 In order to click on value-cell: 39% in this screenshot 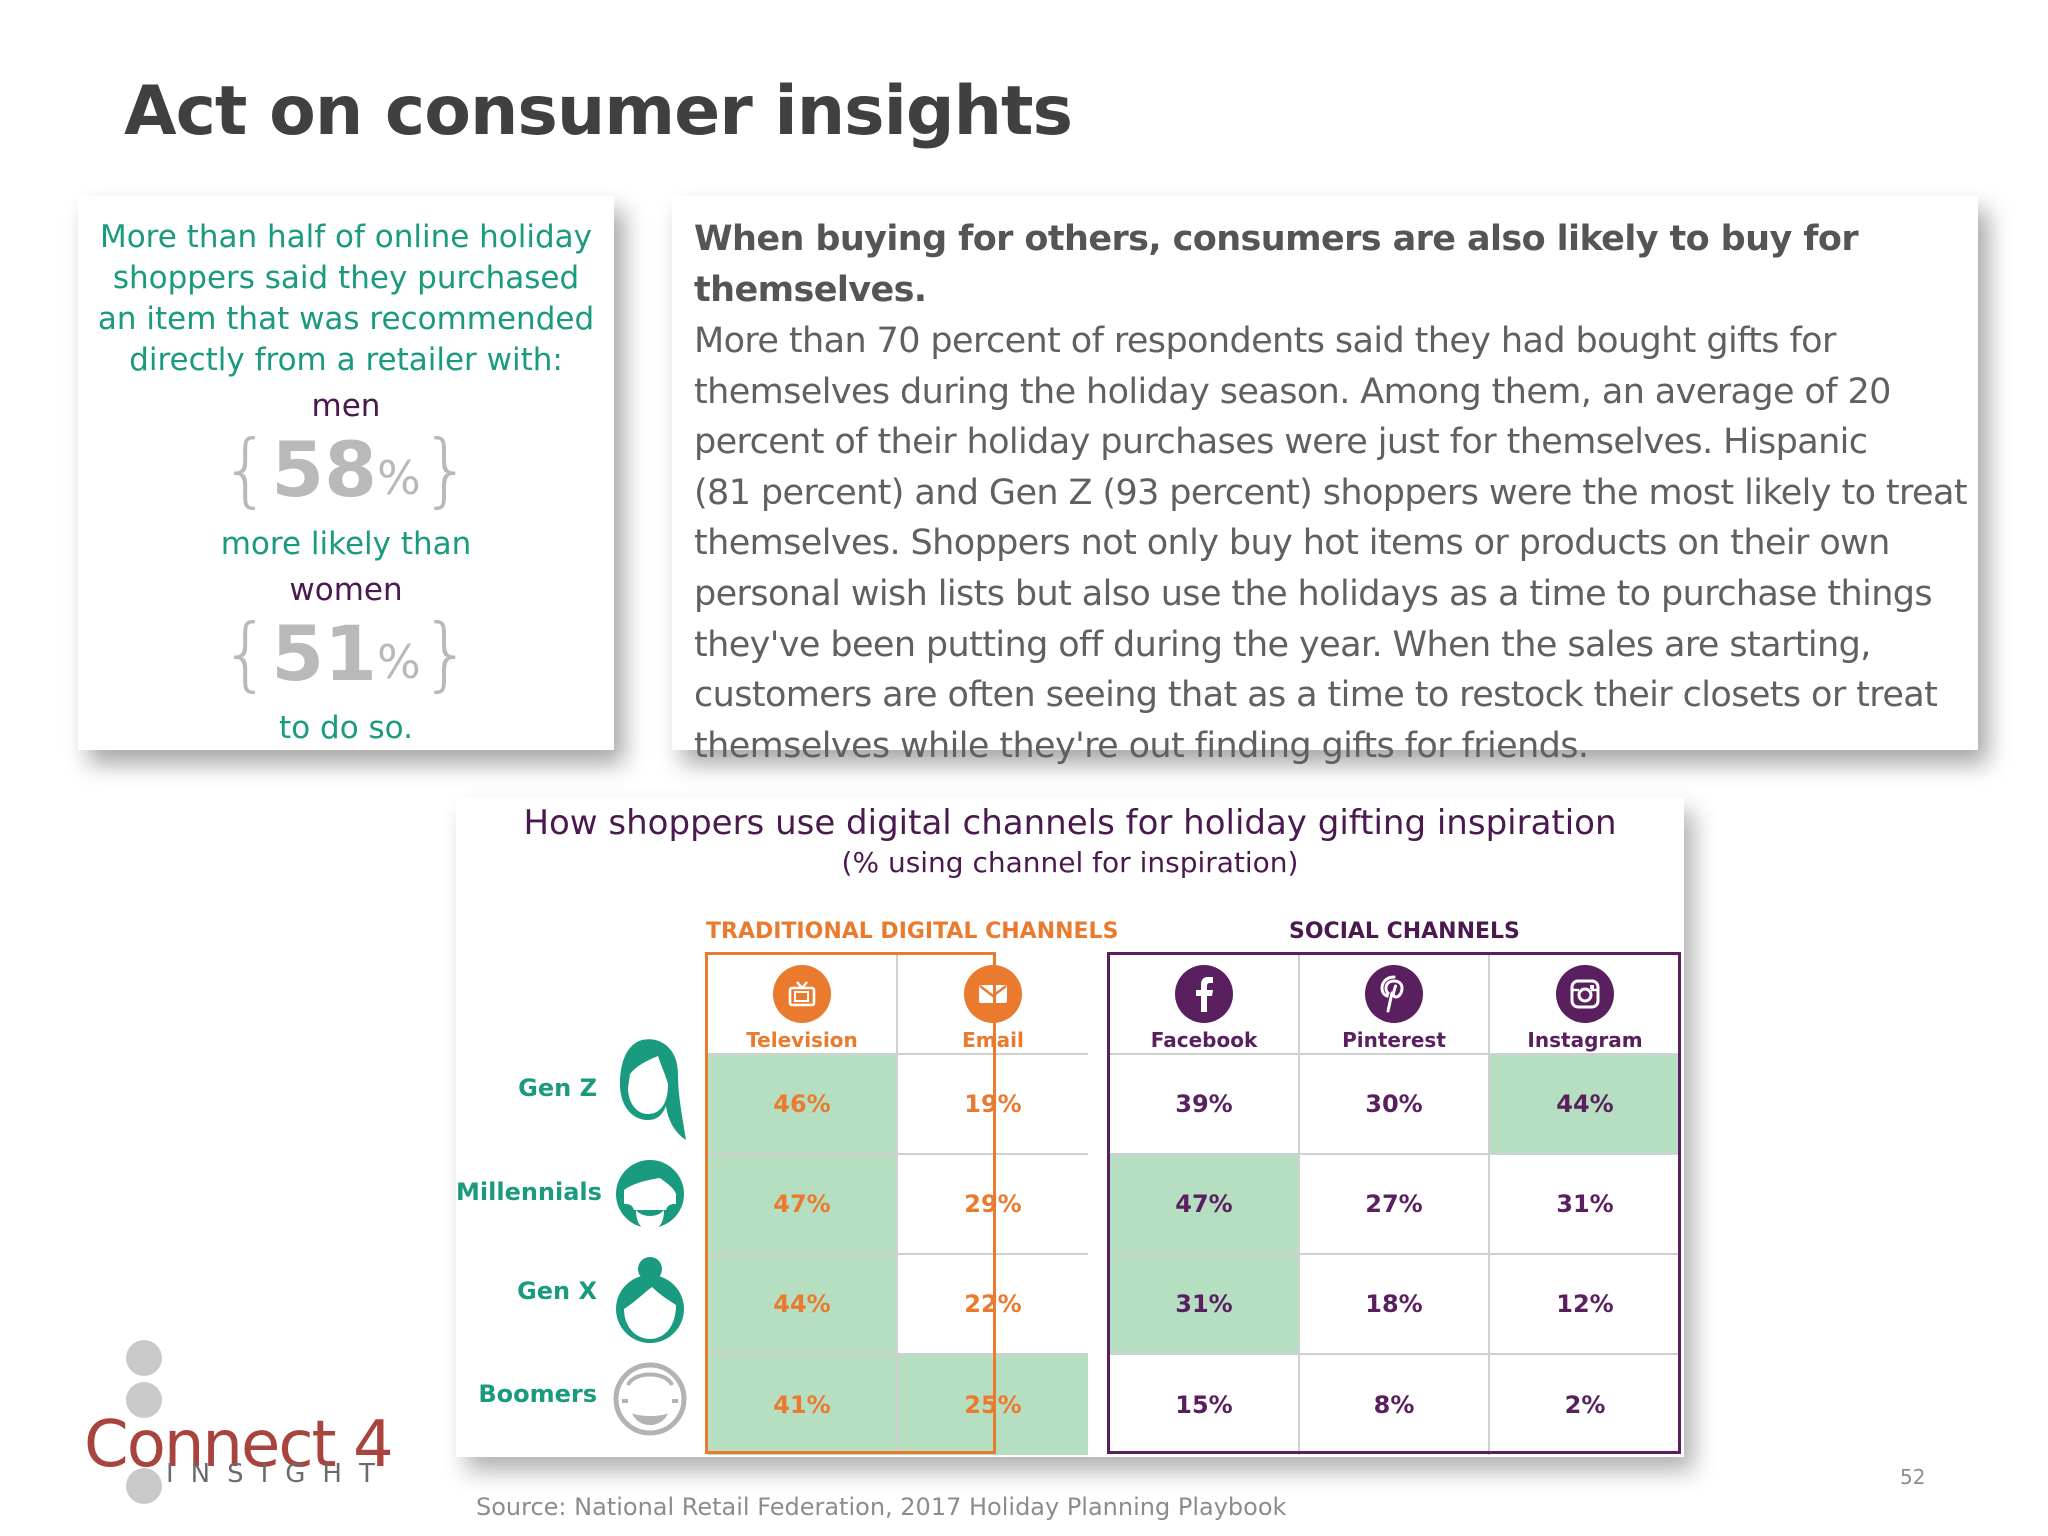, I will do `click(1205, 1105)`.